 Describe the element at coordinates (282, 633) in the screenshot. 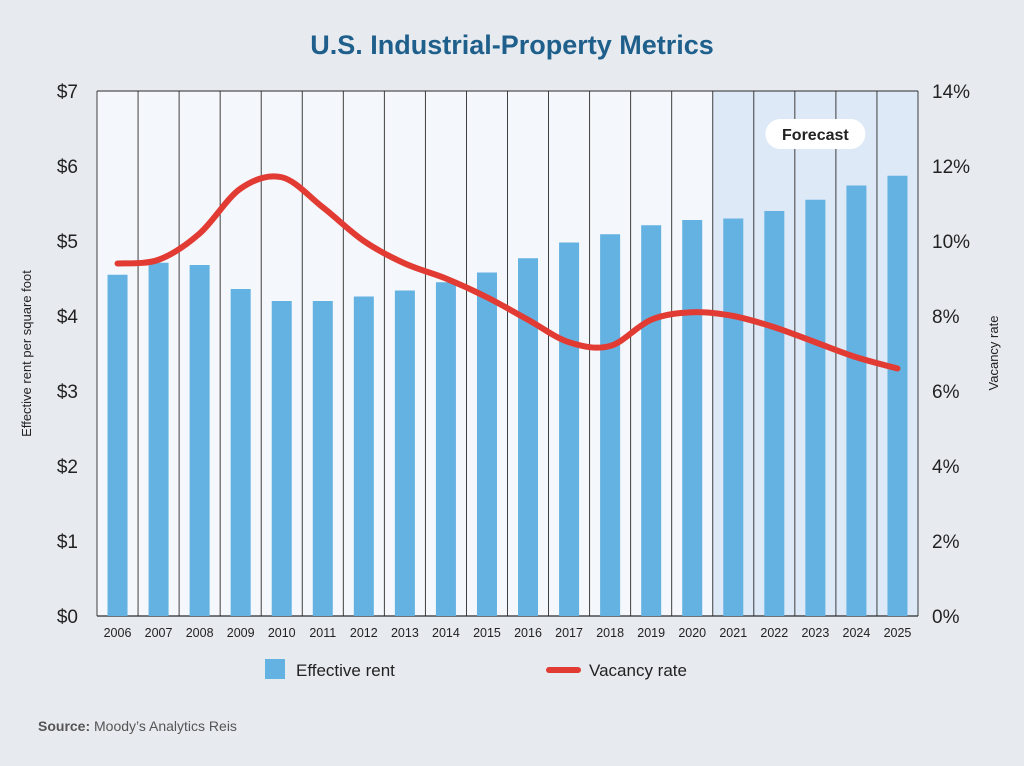

I see `x-tick: 2010` at that location.